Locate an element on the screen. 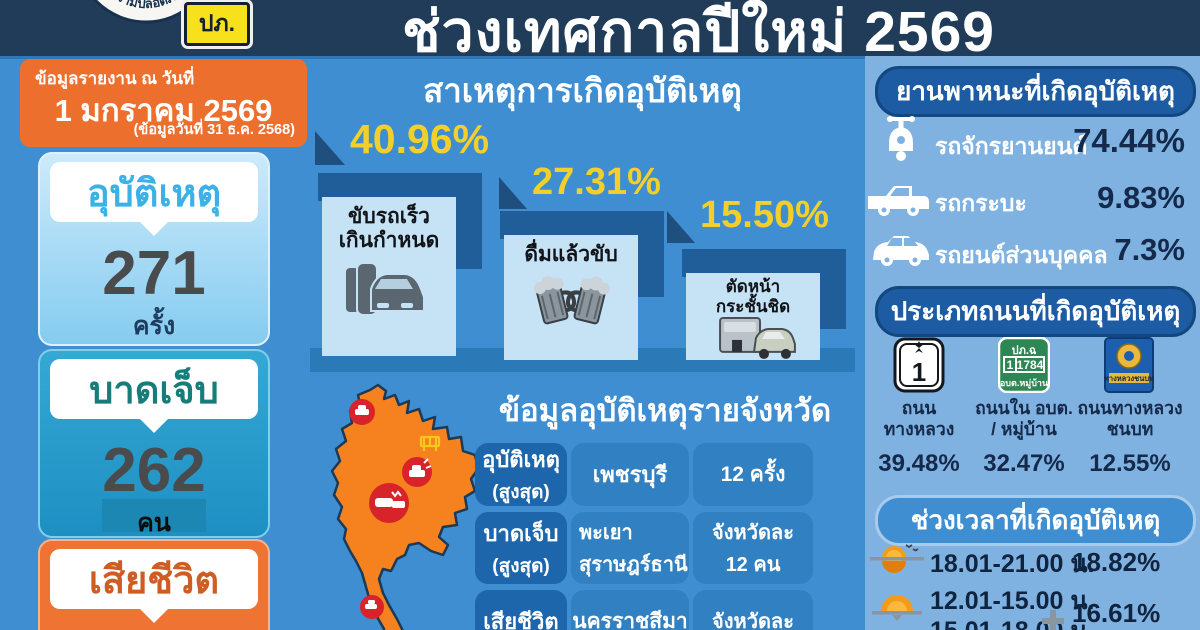  highway-sign-icon: 1 is located at coordinates (919, 365).